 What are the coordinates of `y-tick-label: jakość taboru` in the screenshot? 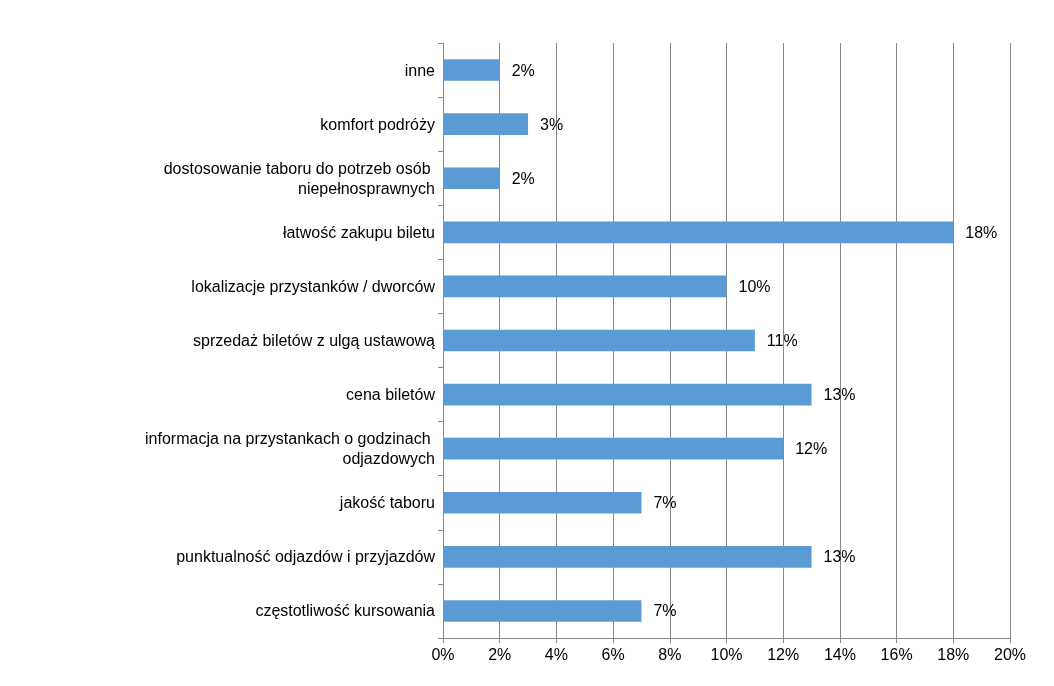 It's located at (386, 503).